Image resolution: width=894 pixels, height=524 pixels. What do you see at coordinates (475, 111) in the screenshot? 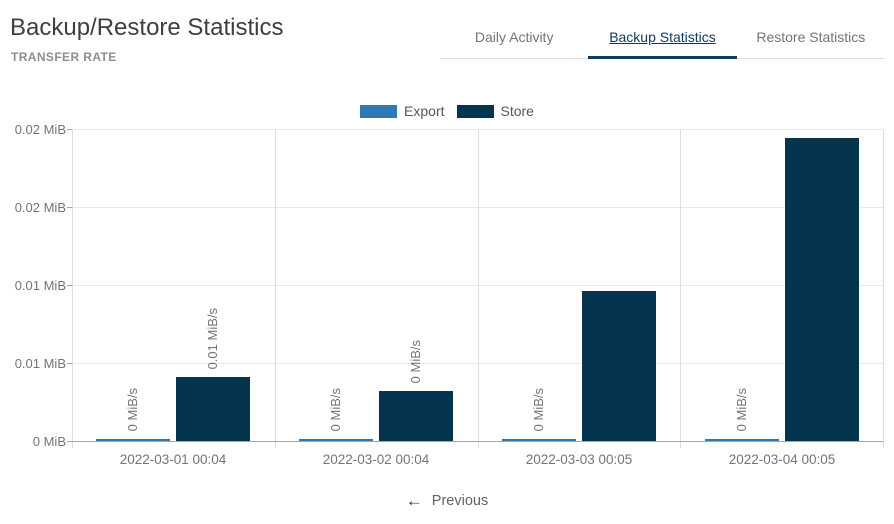
I see `store-color-swatch` at bounding box center [475, 111].